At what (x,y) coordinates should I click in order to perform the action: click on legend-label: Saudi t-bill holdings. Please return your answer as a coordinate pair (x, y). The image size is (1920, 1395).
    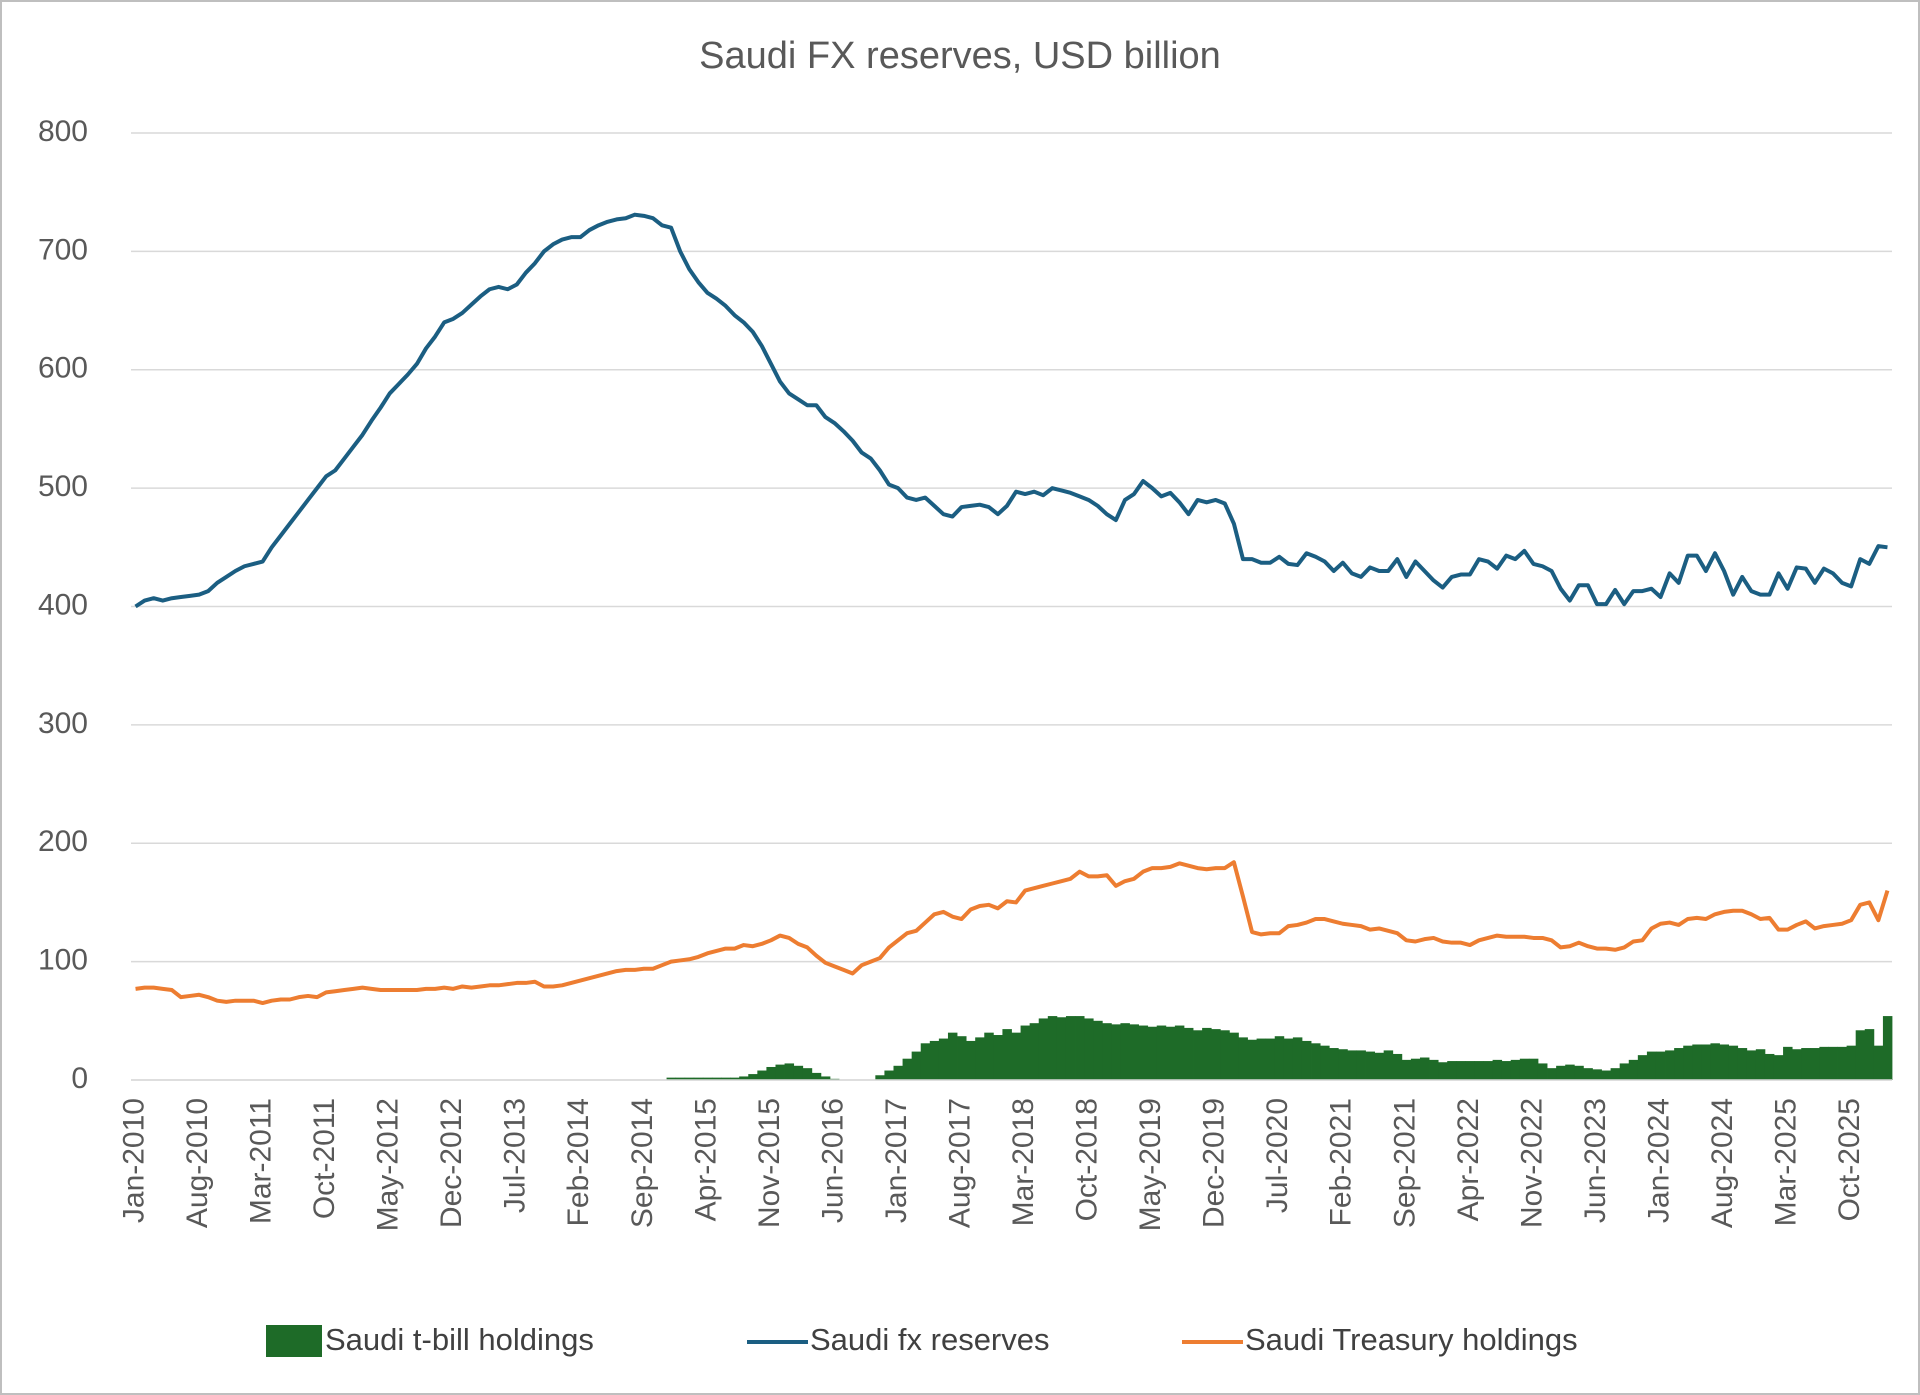
    Looking at the image, I should click on (459, 1339).